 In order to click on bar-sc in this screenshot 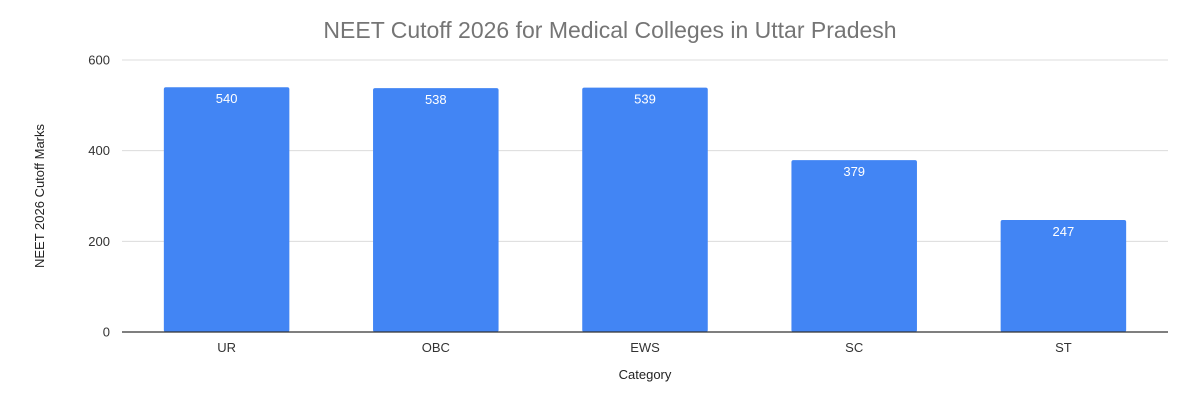, I will do `click(854, 246)`.